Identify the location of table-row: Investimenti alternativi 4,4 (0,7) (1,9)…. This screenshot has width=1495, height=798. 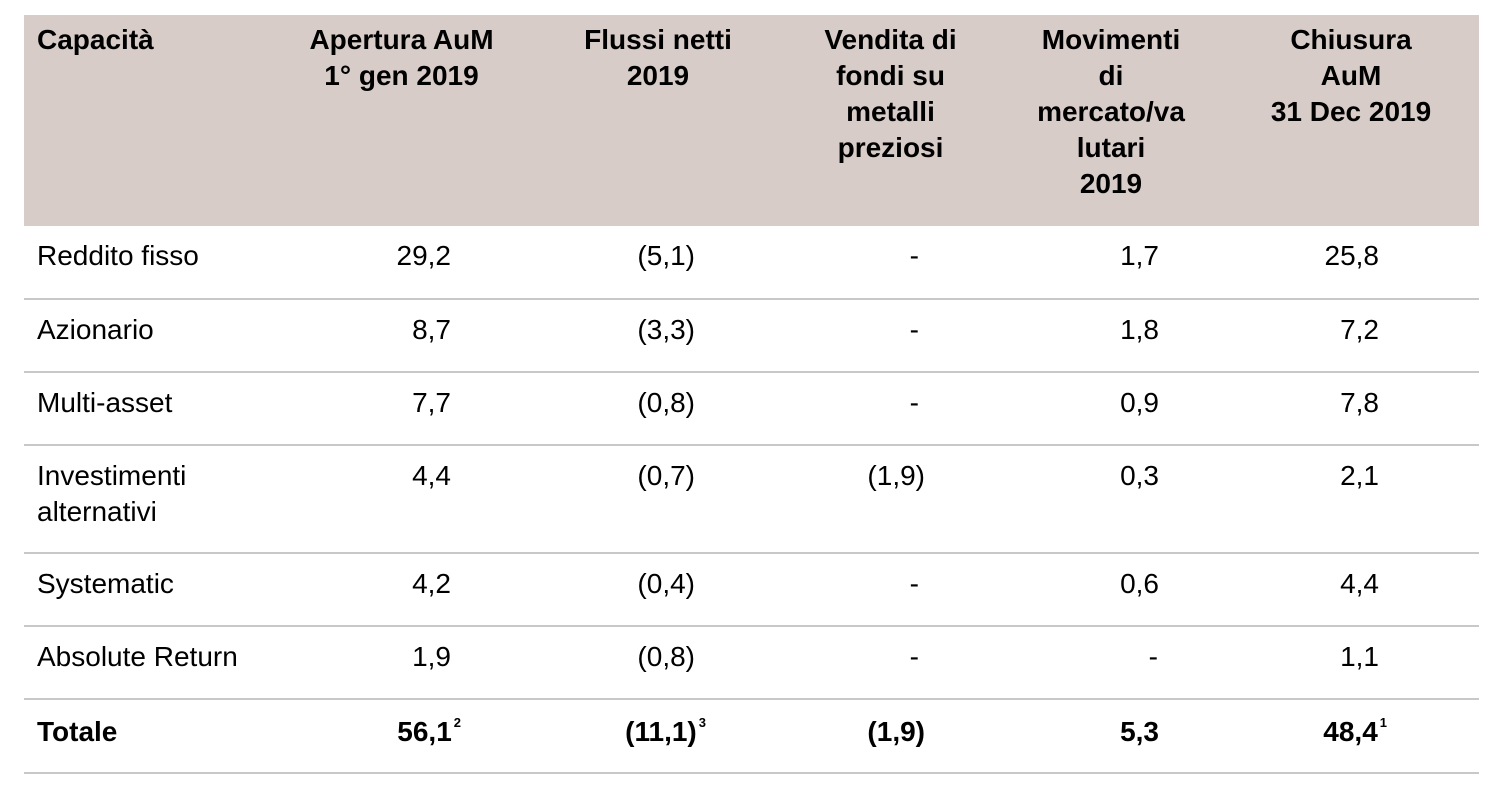
(751, 499).